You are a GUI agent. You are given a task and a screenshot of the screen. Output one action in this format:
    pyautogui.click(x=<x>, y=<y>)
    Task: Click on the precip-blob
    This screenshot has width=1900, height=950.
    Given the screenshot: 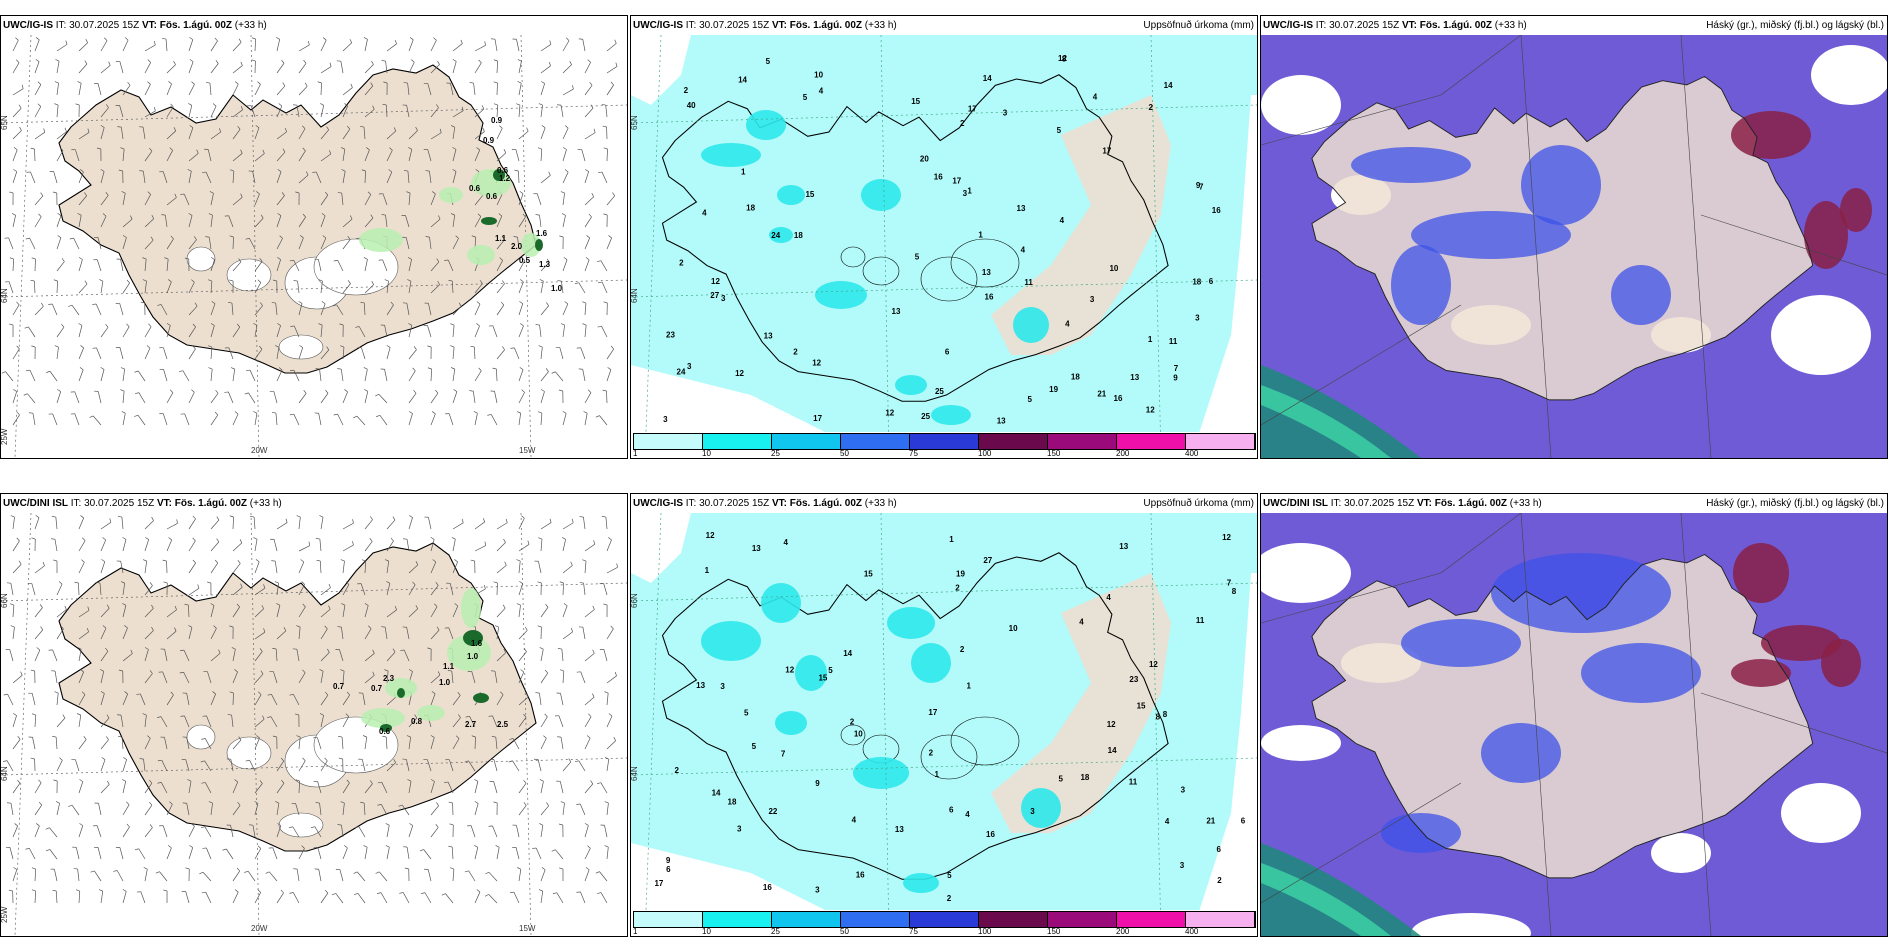 What is the action you would take?
    pyautogui.click(x=1041, y=808)
    